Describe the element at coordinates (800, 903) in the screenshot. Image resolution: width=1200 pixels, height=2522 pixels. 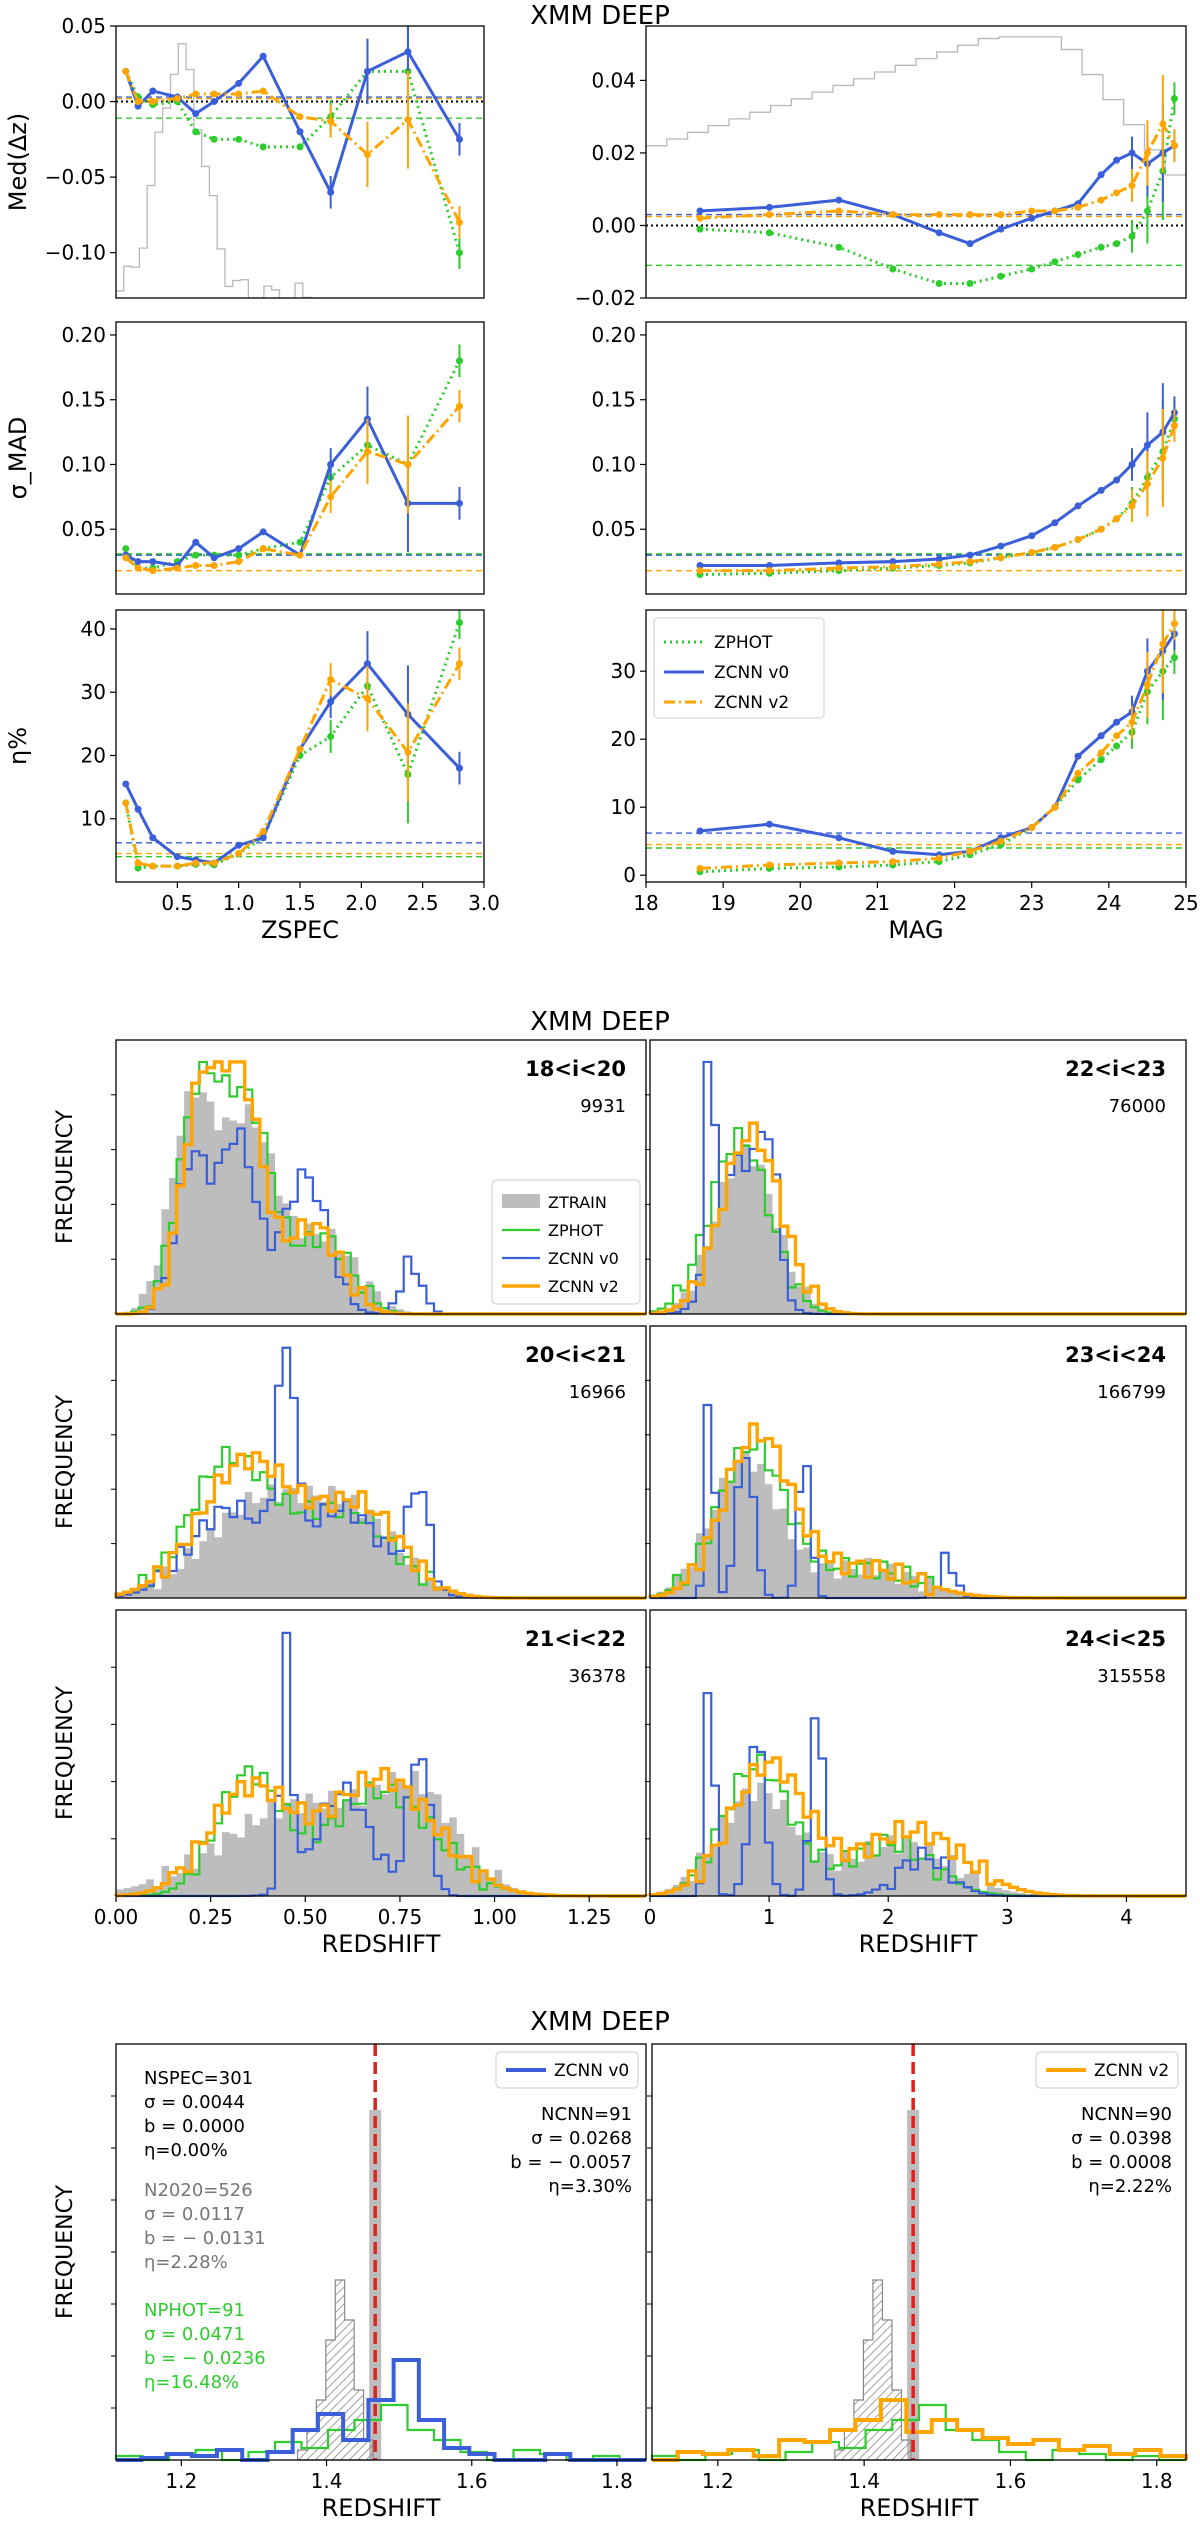
I see `x-tick-label: 20` at that location.